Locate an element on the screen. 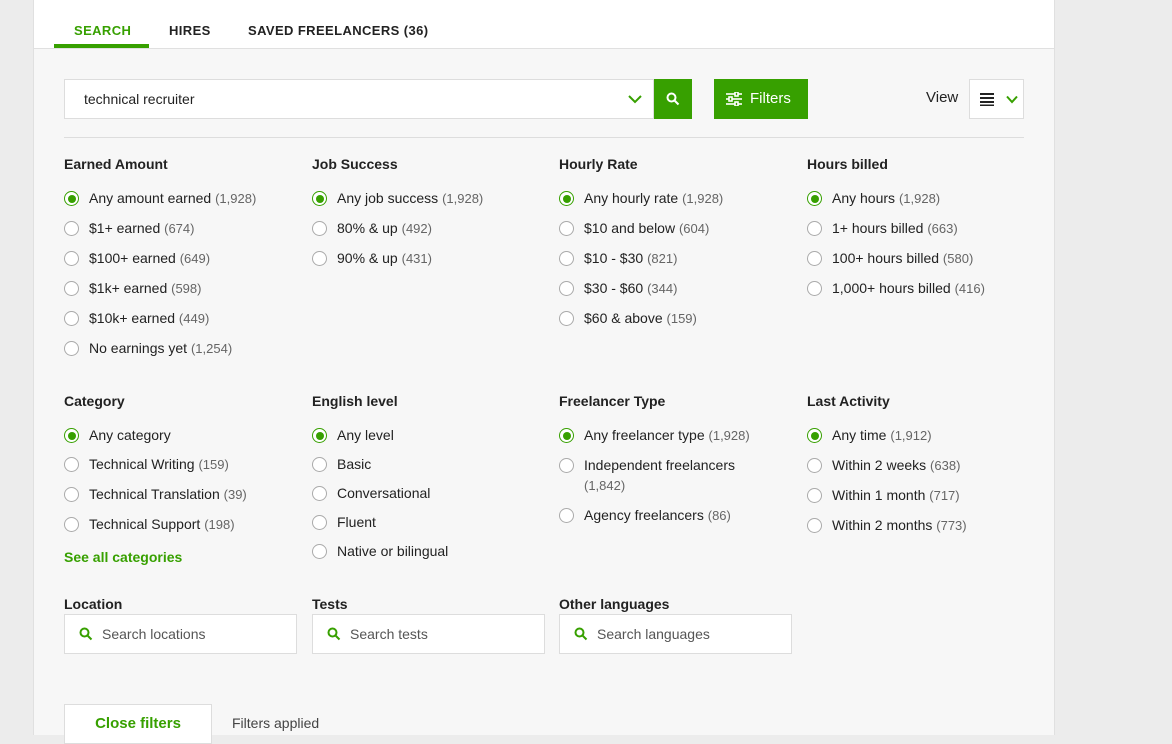  option-count: (1,842) is located at coordinates (605, 485).